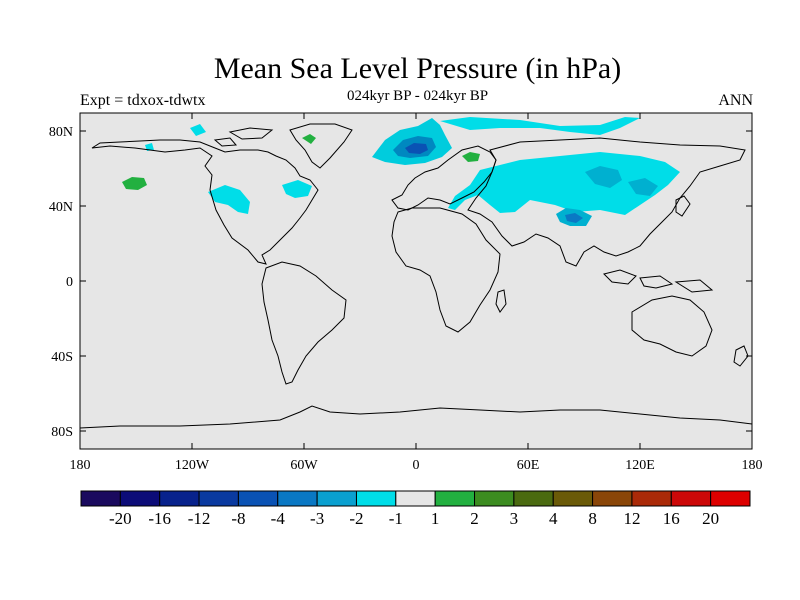 The image size is (800, 600). What do you see at coordinates (474, 518) in the screenshot?
I see `colorbar-label: 2` at bounding box center [474, 518].